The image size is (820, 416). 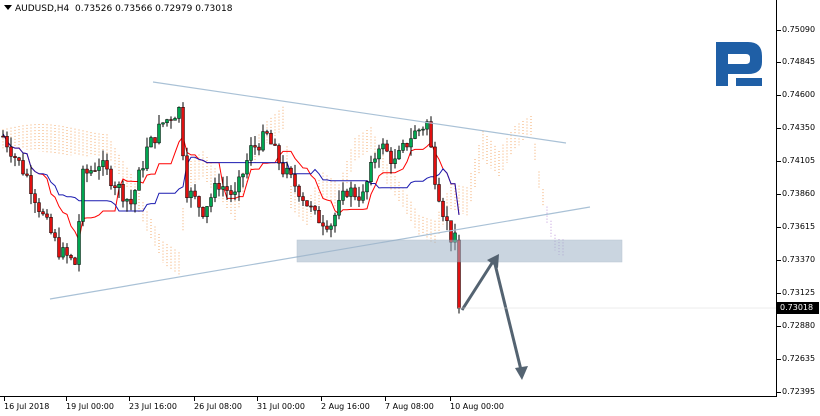 I want to click on price-label: 0.74350, so click(x=799, y=127).